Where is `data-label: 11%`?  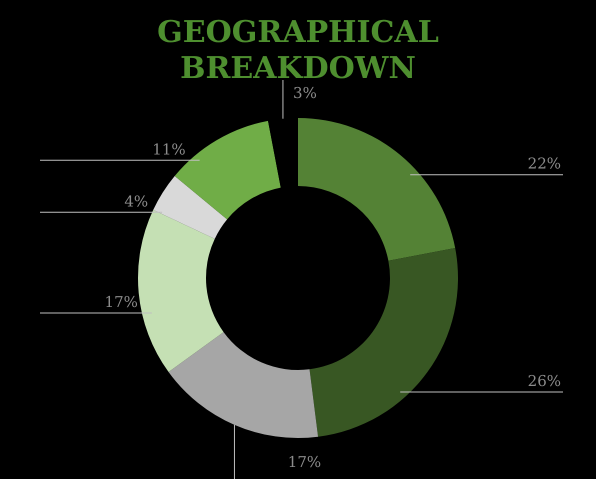 data-label: 11% is located at coordinates (169, 149).